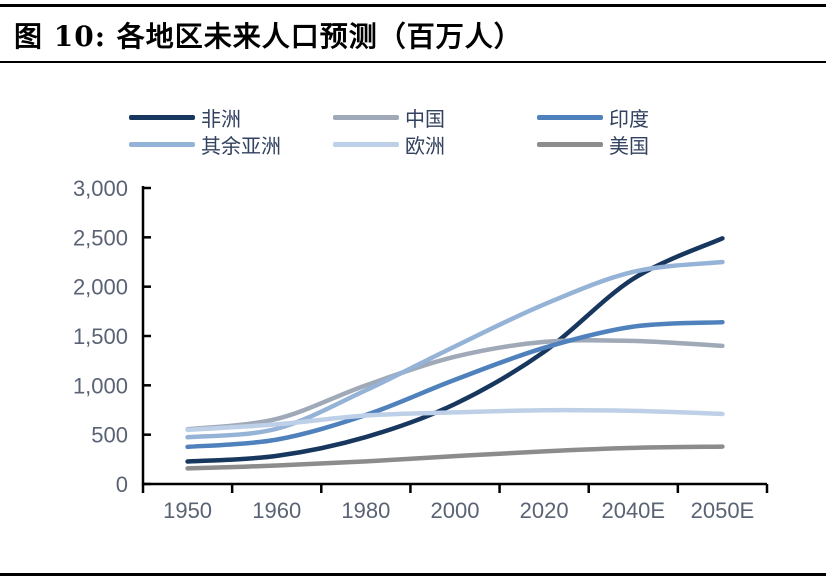 This screenshot has height=579, width=826. What do you see at coordinates (723, 510) in the screenshot?
I see `x-tick-label: 2050E` at bounding box center [723, 510].